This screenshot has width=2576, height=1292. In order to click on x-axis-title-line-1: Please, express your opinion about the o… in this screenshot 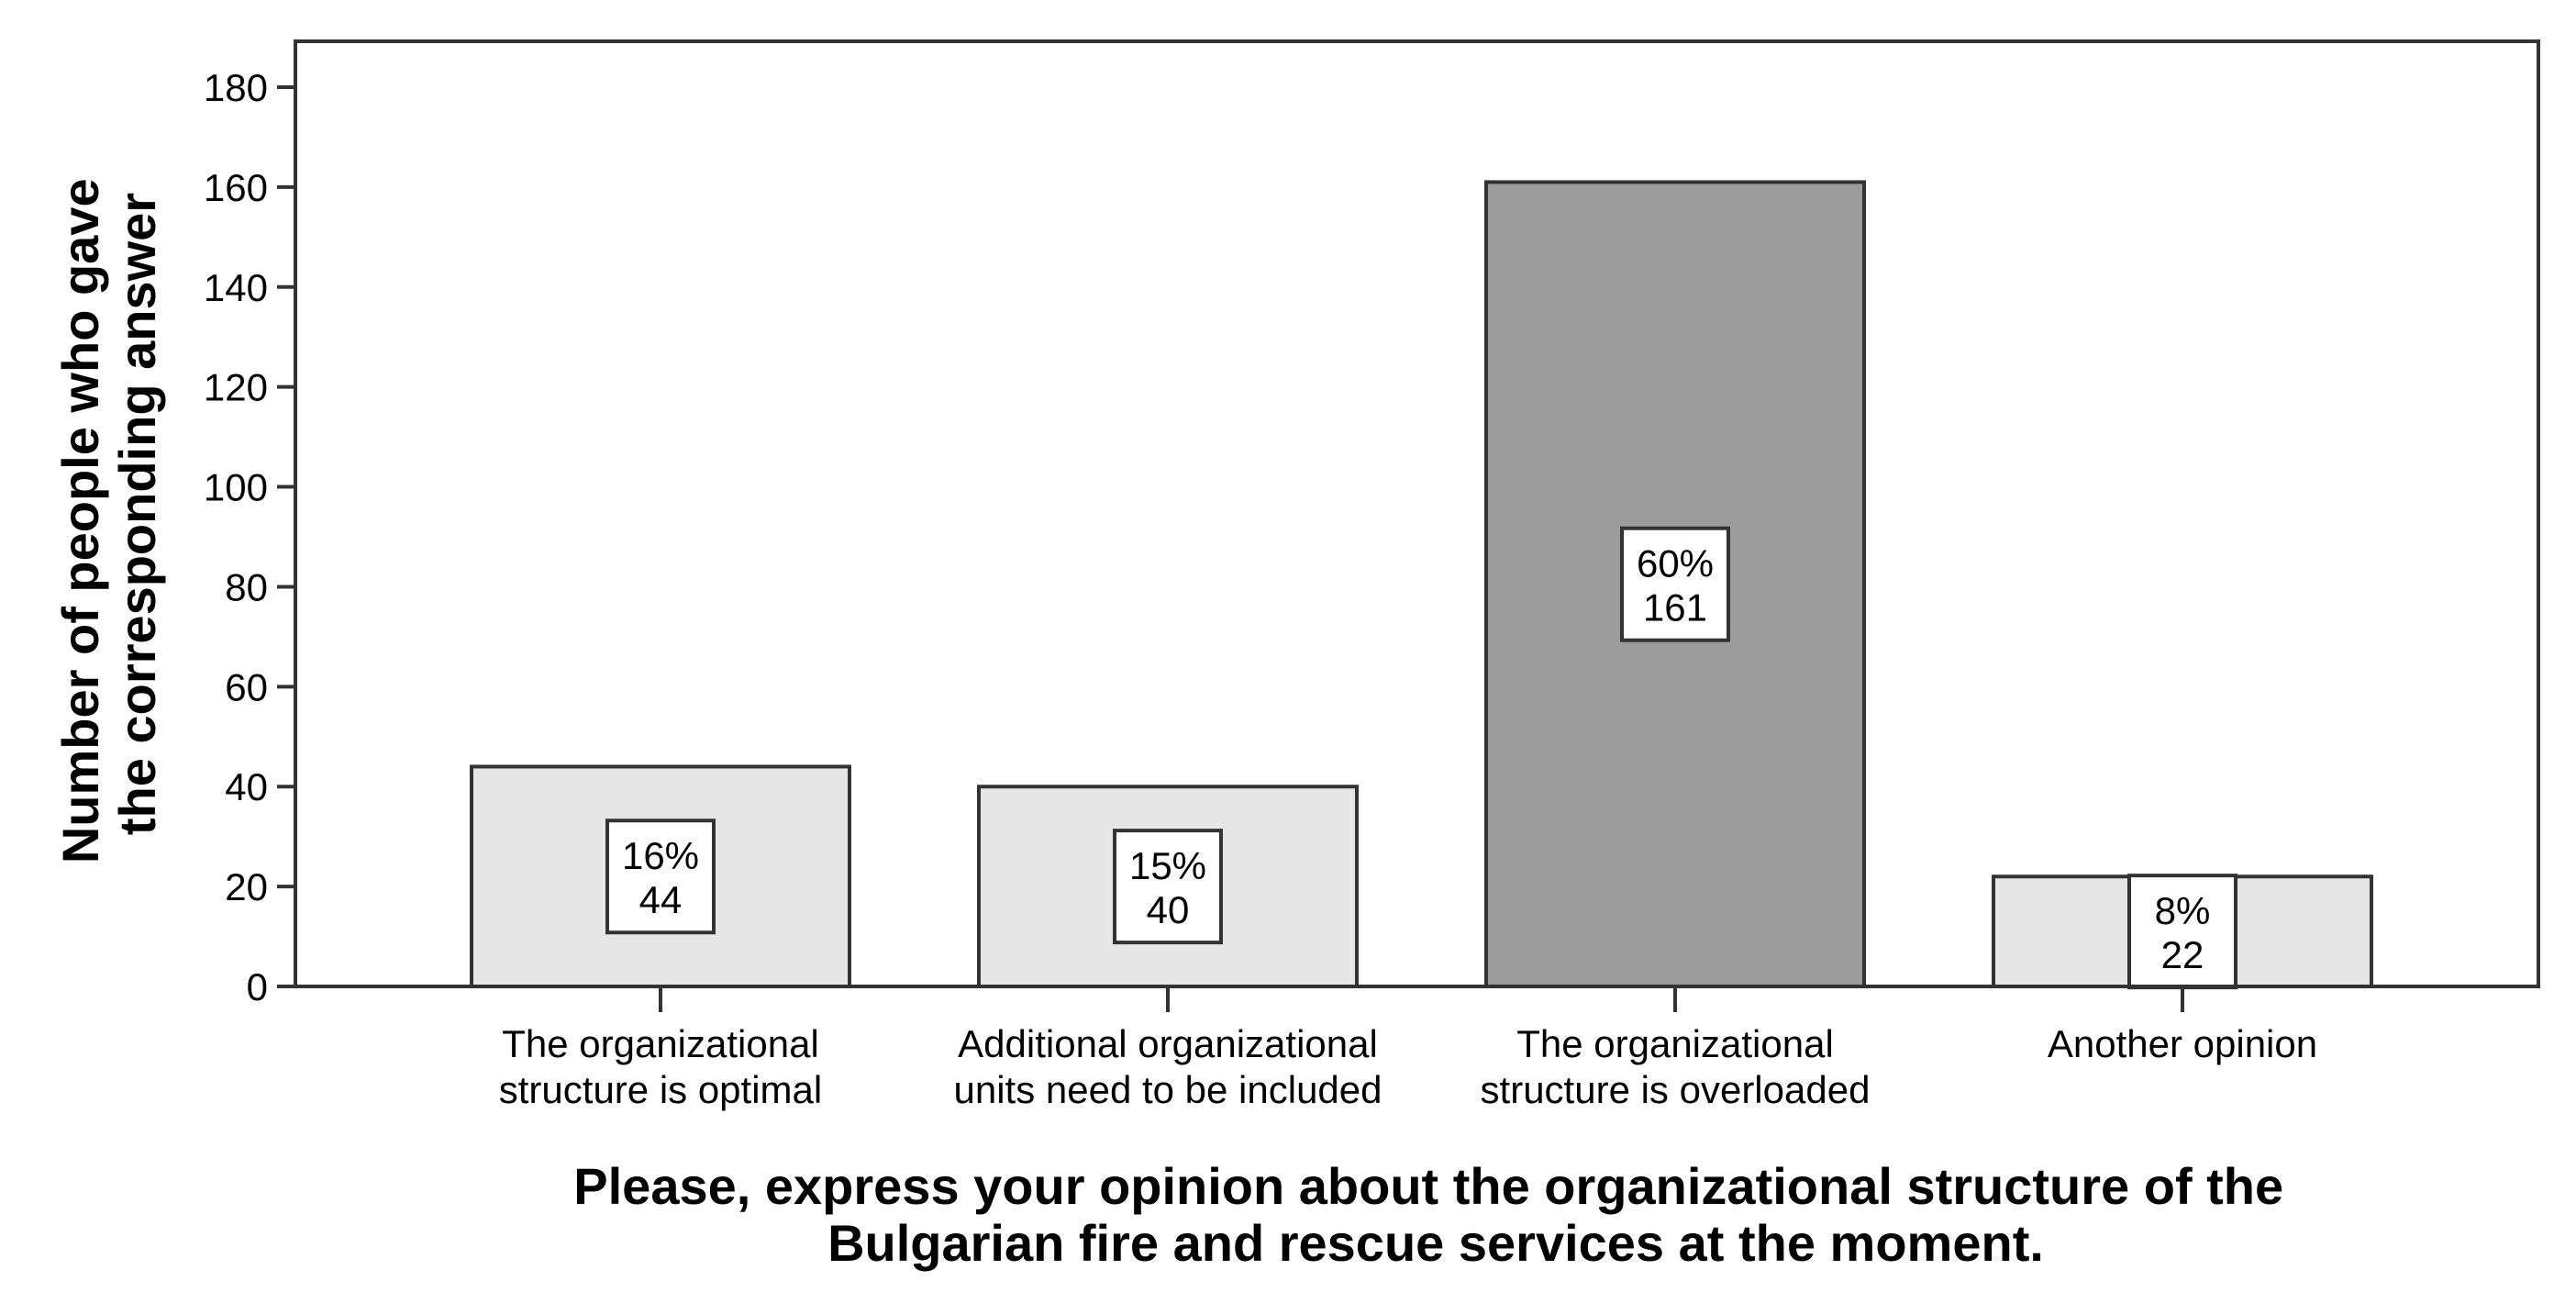, I will do `click(1428, 1186)`.